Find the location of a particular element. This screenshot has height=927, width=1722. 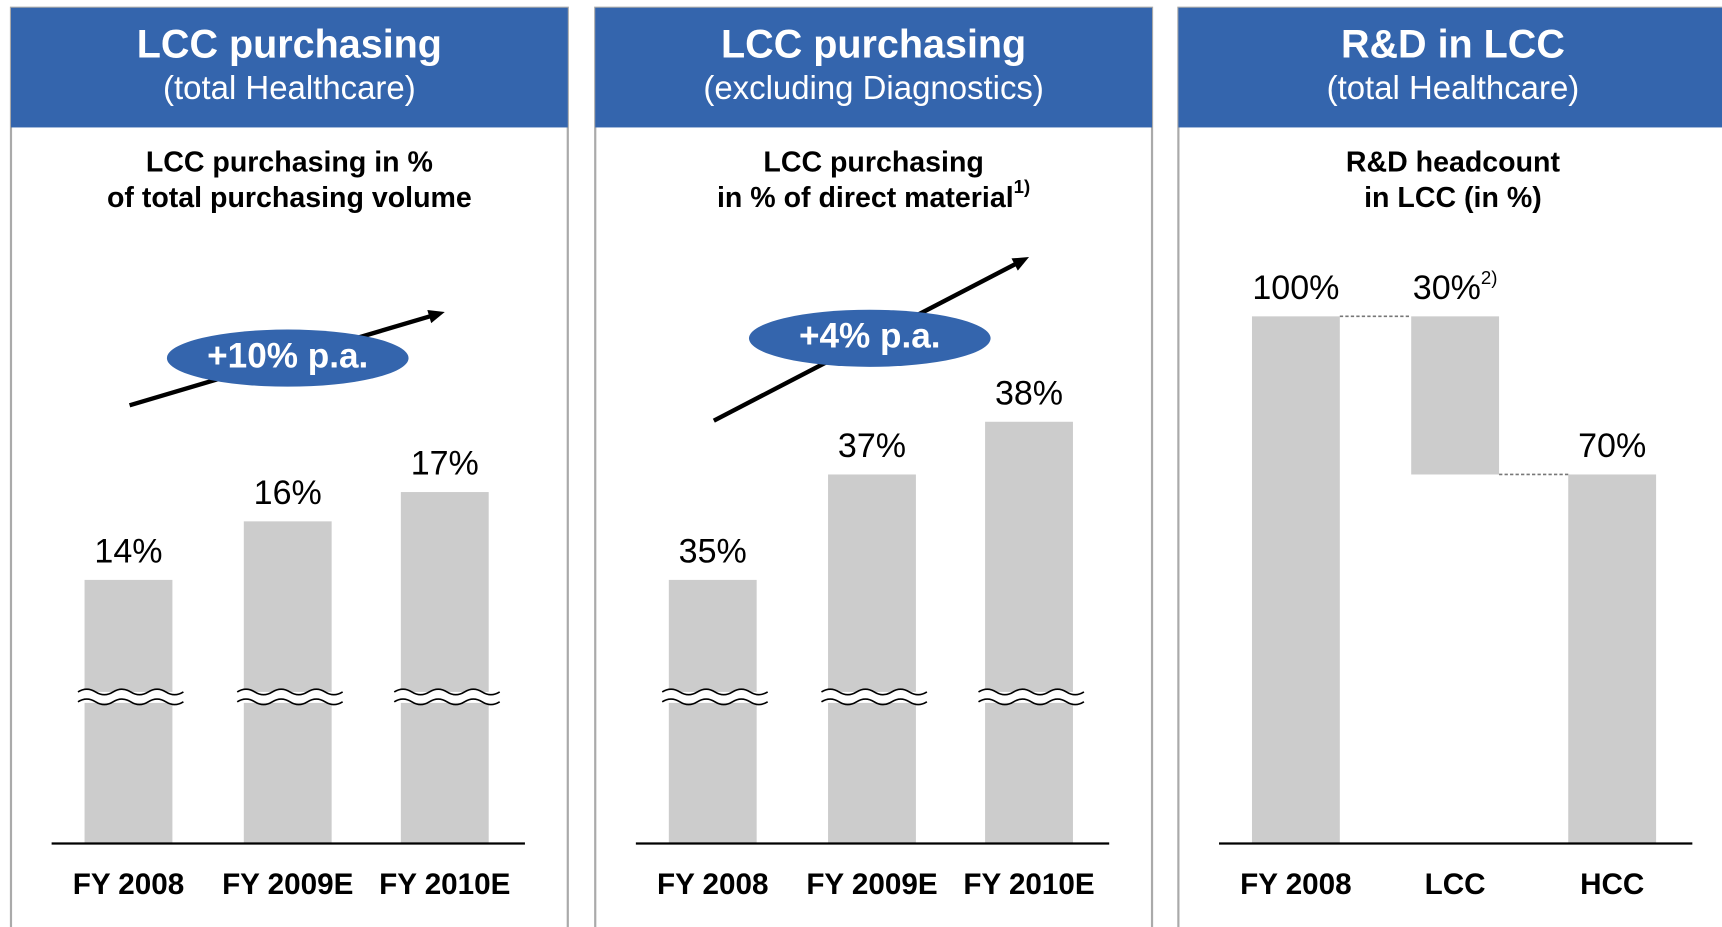

value-text: 35% is located at coordinates (713, 552).